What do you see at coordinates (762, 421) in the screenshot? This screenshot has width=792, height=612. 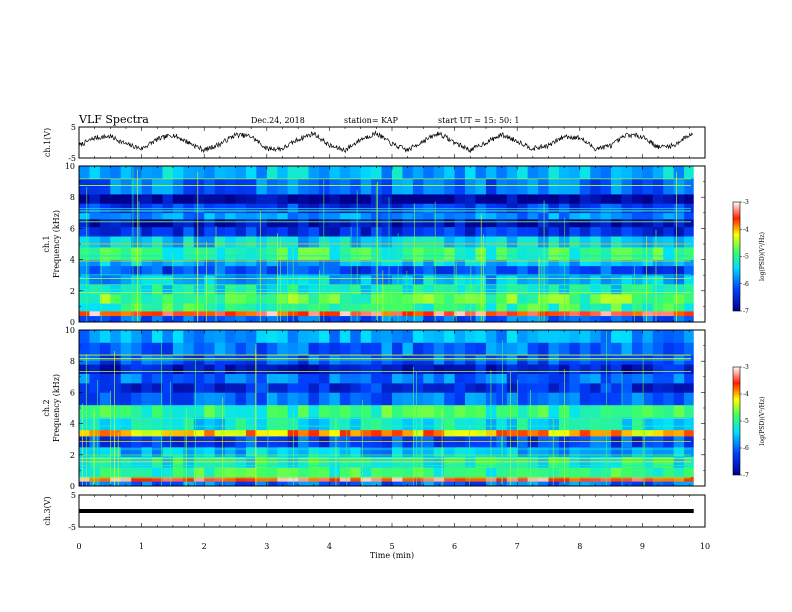 I see `cb2-label: log(PSD)(V²/Hz)` at bounding box center [762, 421].